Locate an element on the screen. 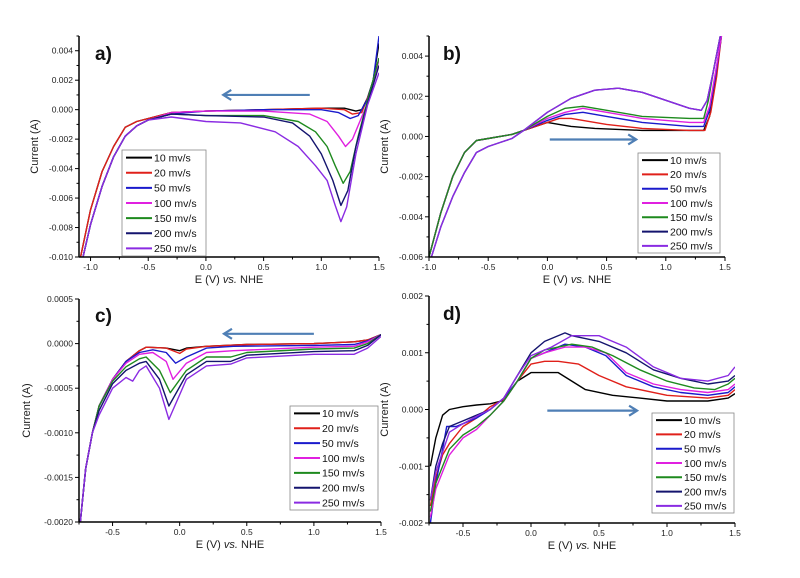  panel-label: a) is located at coordinates (103, 54).